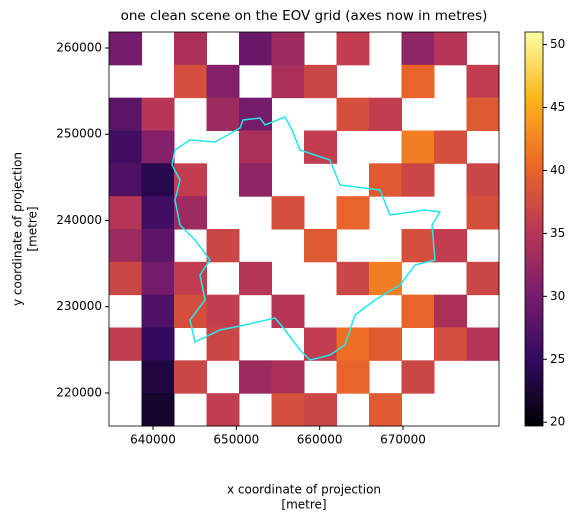 The height and width of the screenshot is (523, 584). Describe the element at coordinates (557, 44) in the screenshot. I see `colorbar-tick-label: 50` at that location.